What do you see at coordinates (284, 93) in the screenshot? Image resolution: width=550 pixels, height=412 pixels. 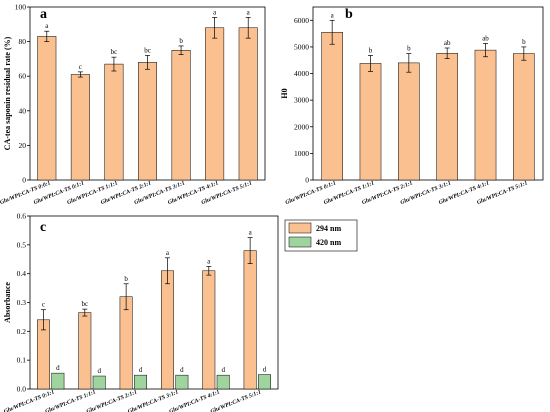 I see `y-axis-label: H0` at bounding box center [284, 93].